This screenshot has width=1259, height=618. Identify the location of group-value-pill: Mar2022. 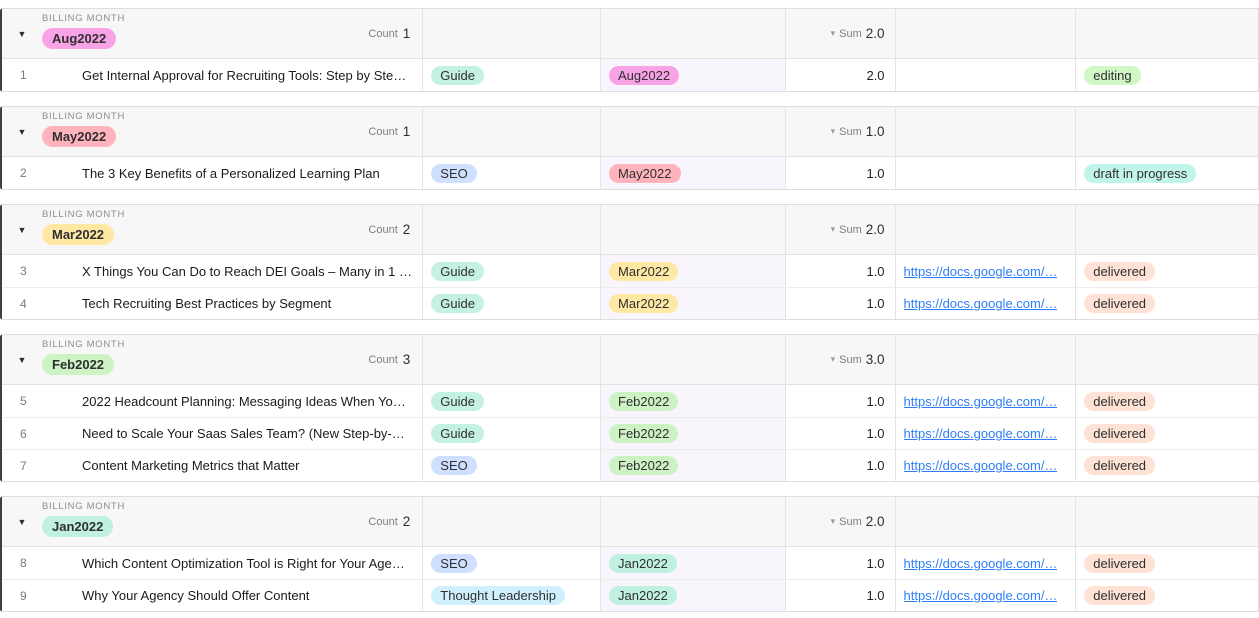
(78, 234).